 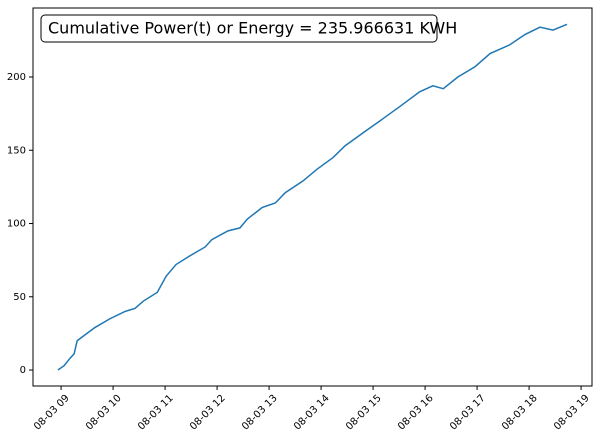 What do you see at coordinates (260, 413) in the screenshot?
I see `x-tick-label: 08-03 13` at bounding box center [260, 413].